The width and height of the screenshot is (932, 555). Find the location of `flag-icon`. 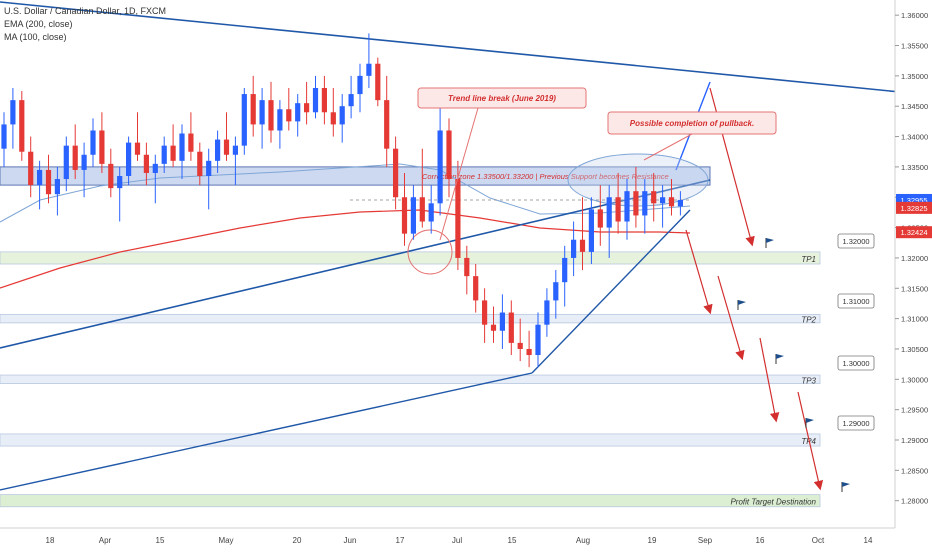

flag-icon is located at coordinates (845, 487).